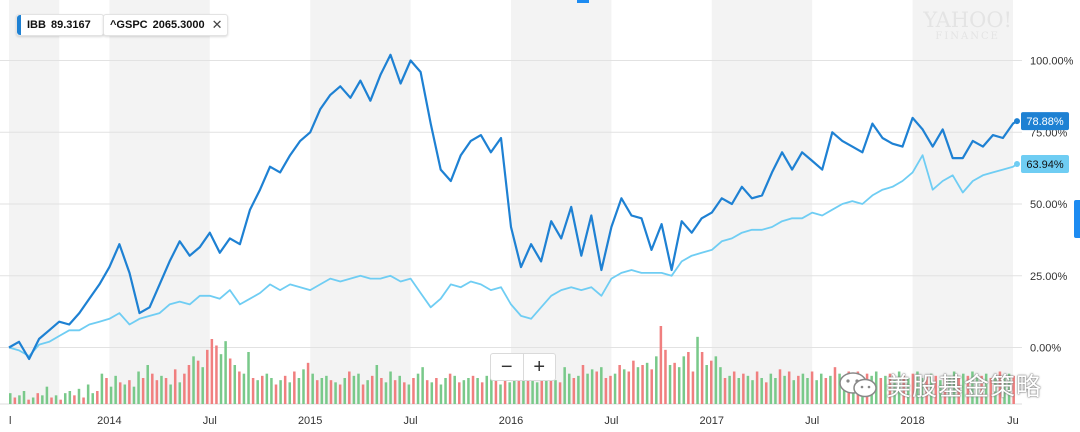  I want to click on x-tick-label: 2017, so click(712, 421).